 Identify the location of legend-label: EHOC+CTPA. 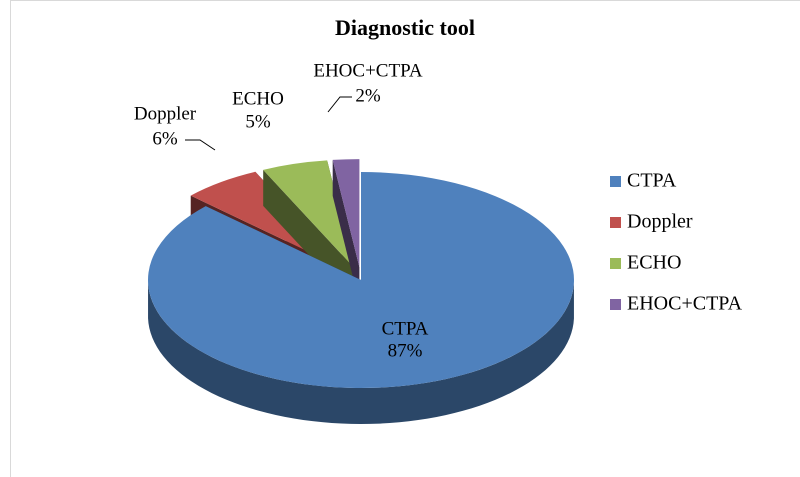
(685, 304).